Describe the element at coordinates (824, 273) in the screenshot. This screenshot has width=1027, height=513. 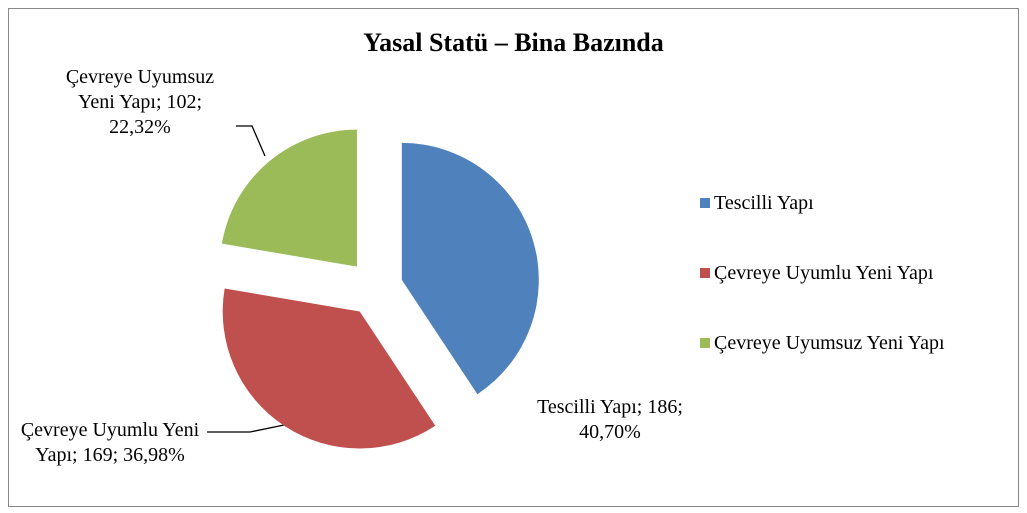
I see `legend-label: Çevreye Uyumlu Yeni Yapı` at that location.